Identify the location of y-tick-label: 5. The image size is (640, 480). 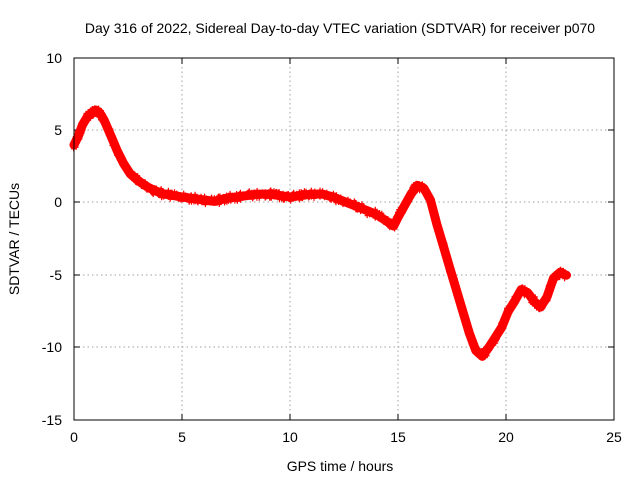
(58, 130).